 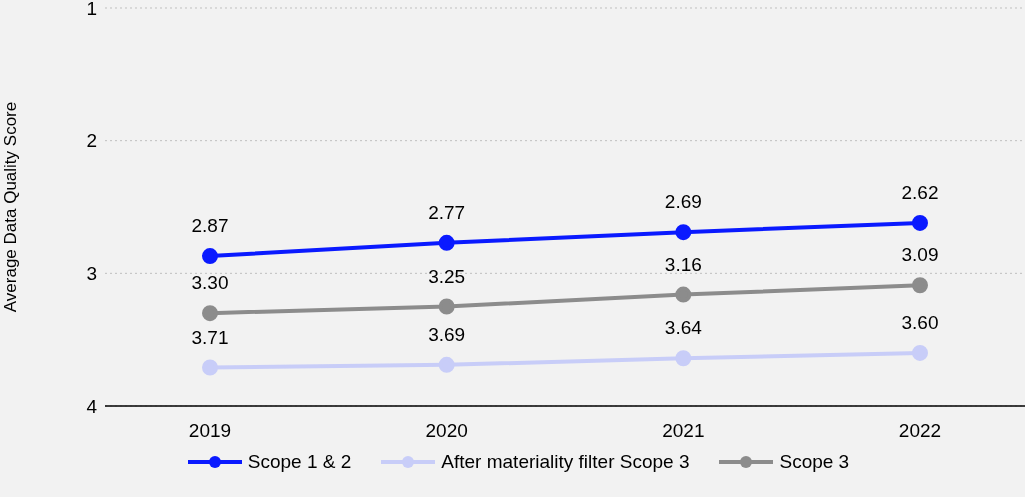 I want to click on y-tick-label: 1, so click(x=91, y=9).